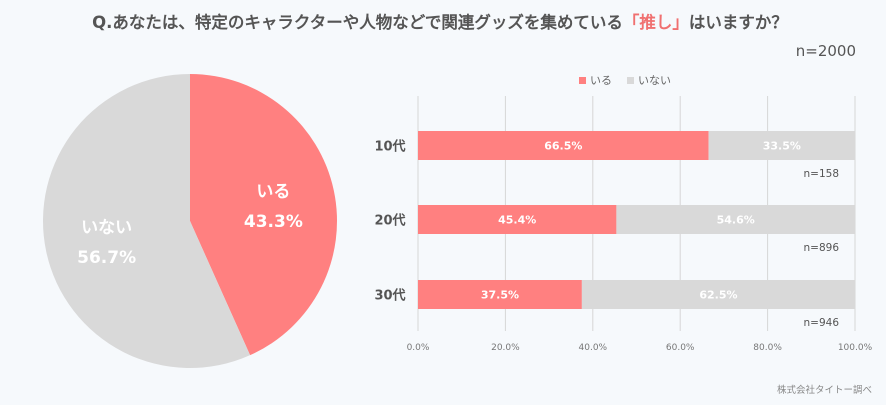 The image size is (886, 405). What do you see at coordinates (822, 174) in the screenshot?
I see `row-sample-size: n=158` at bounding box center [822, 174].